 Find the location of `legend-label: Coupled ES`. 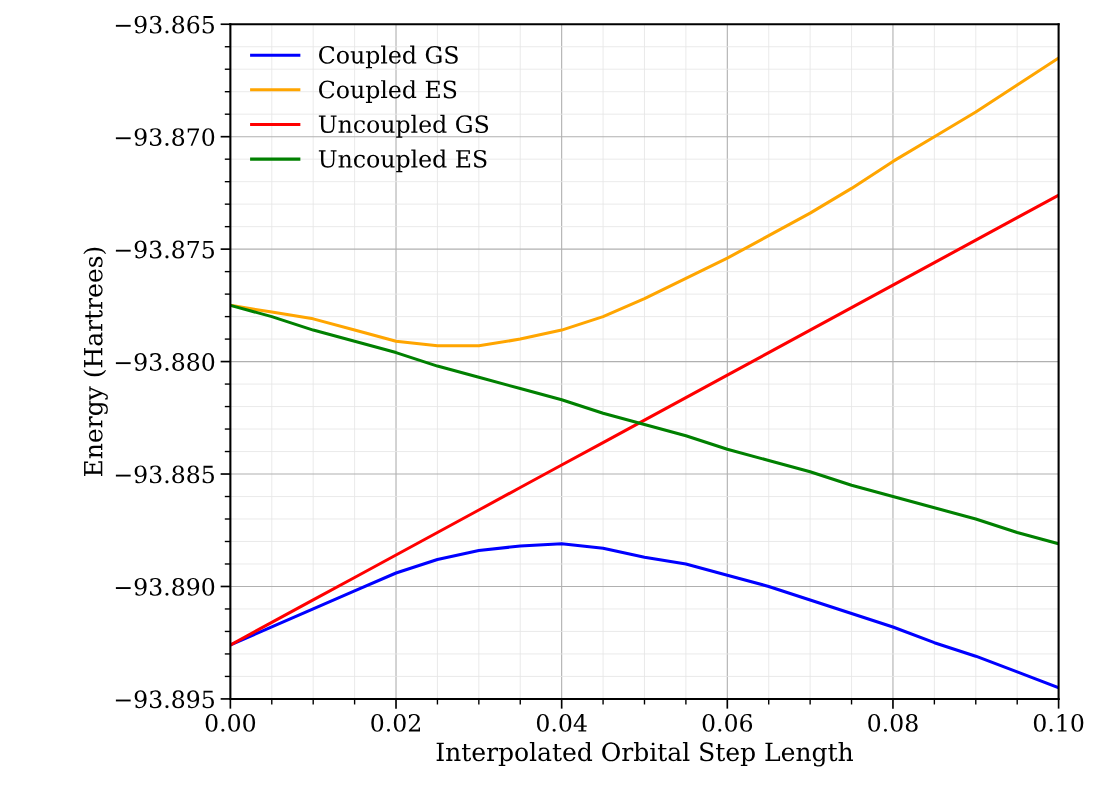

legend-label: Coupled ES is located at coordinates (388, 91).